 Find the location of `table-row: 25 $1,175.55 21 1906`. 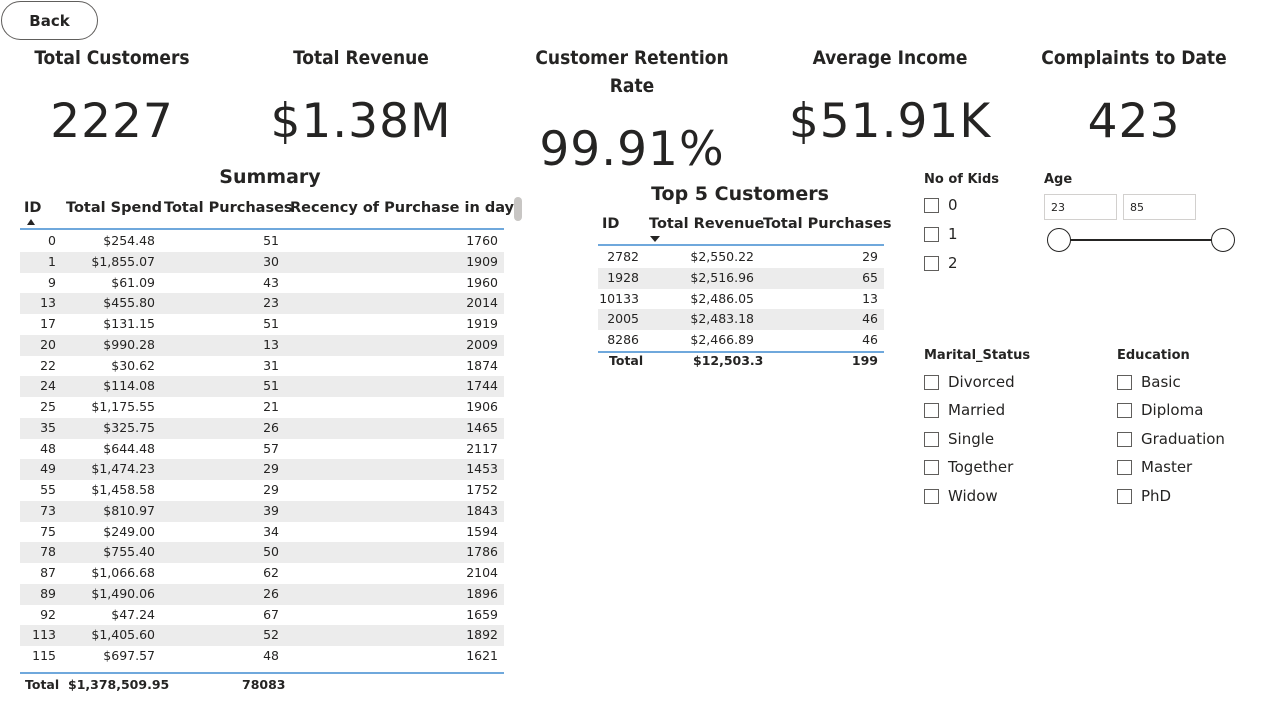

table-row: 25 $1,175.55 21 1906 is located at coordinates (262, 407).